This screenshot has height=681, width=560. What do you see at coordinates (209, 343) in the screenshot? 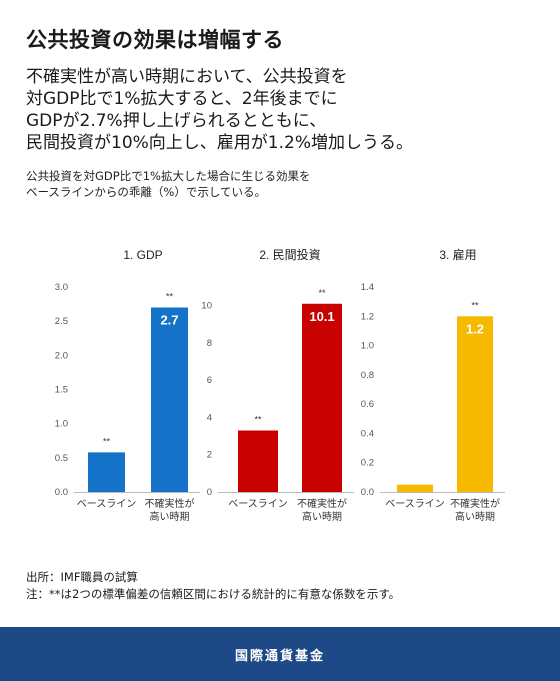
I see `y-tick-label: 8` at bounding box center [209, 343].